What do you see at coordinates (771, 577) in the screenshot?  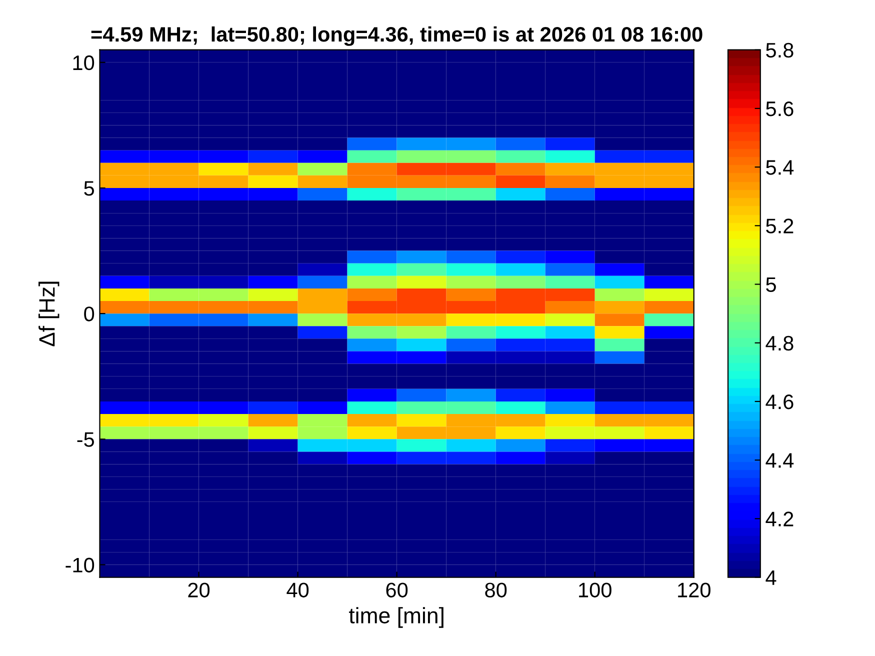 I see `color-bar-label: 4` at bounding box center [771, 577].